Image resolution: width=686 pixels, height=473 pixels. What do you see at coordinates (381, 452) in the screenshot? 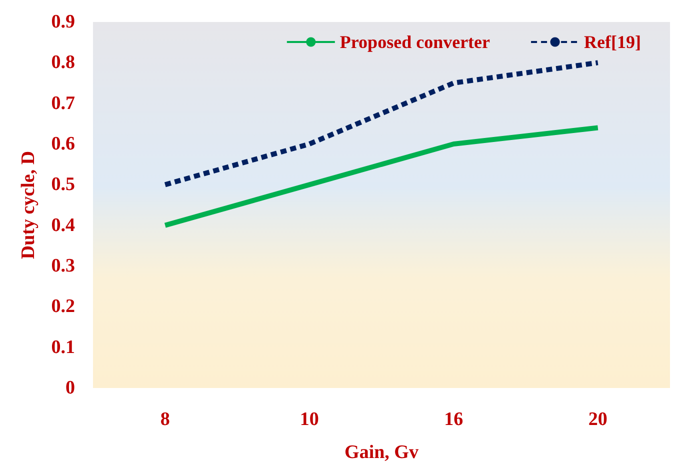
I see `x-axis-title: Gain, Gv` at bounding box center [381, 452].